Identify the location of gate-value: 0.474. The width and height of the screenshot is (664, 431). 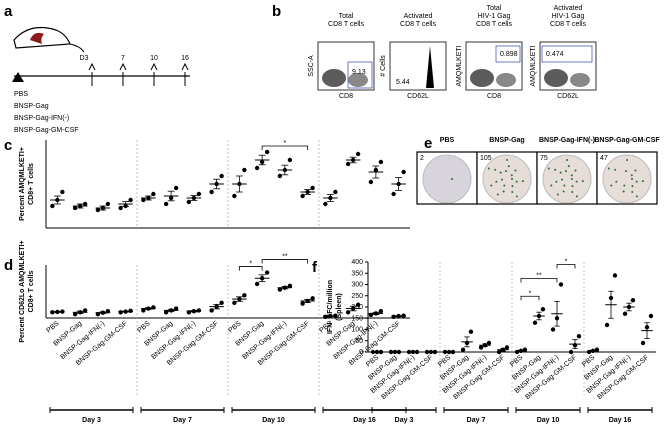
(555, 54).